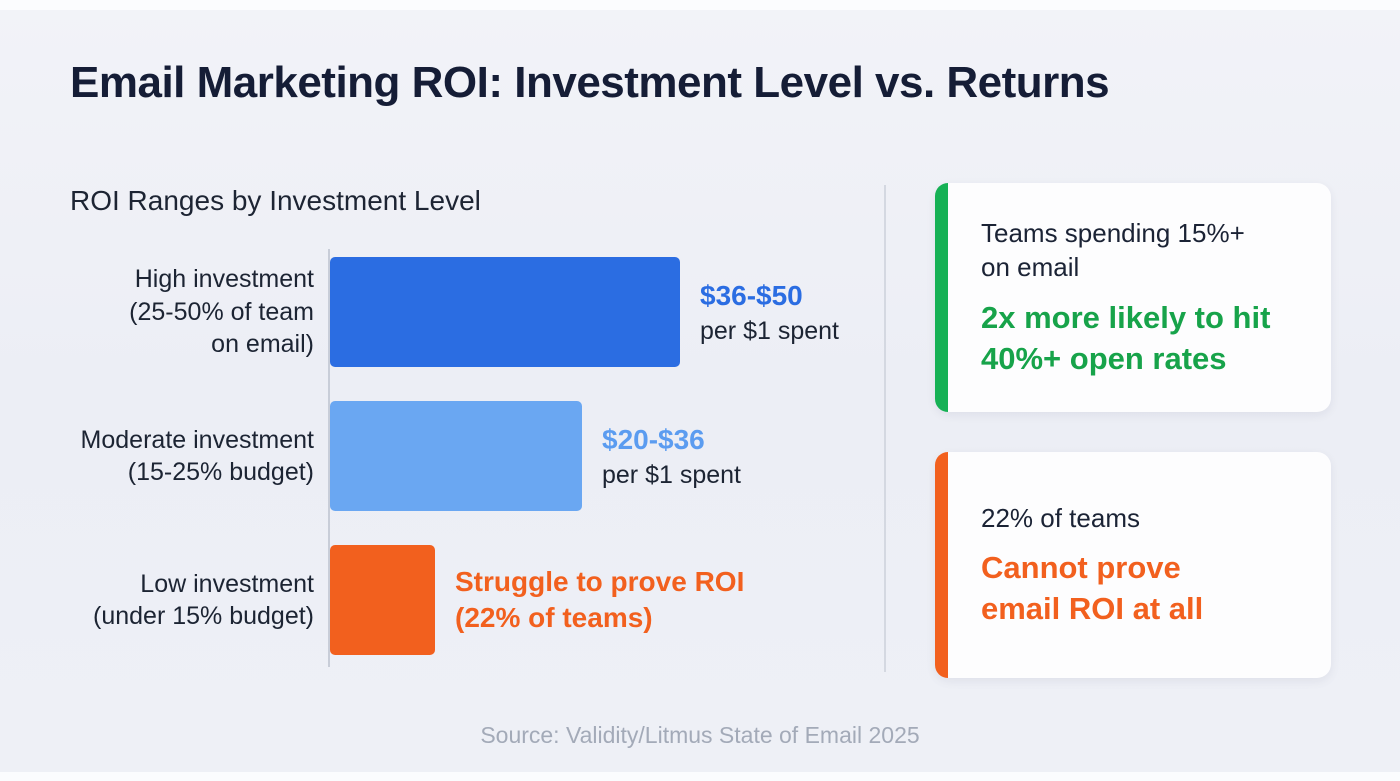 The width and height of the screenshot is (1400, 781). I want to click on chart-title: ROI Ranges by Investment Level, so click(275, 200).